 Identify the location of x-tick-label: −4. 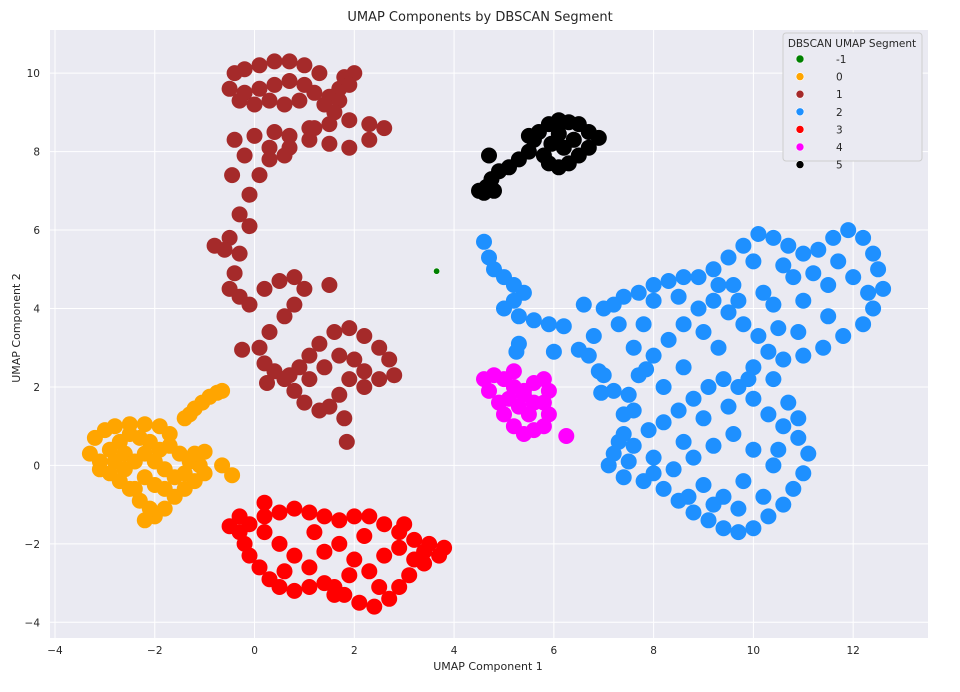
(55, 651).